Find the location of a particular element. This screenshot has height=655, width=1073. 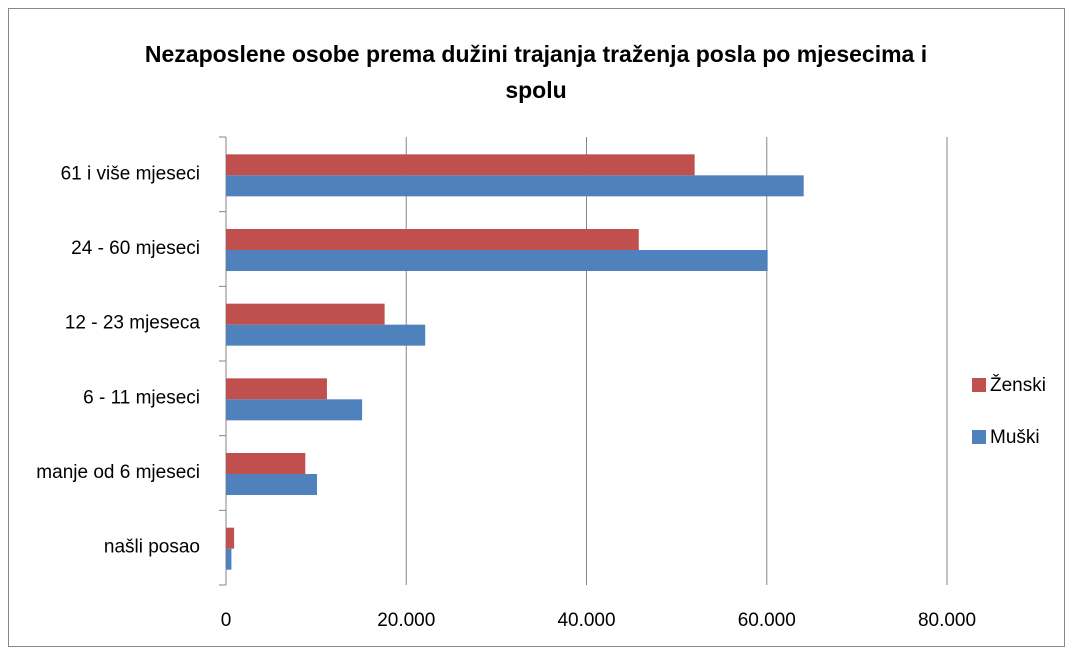

y-tick-label: 24 - 60 mjeseci is located at coordinates (135, 248).